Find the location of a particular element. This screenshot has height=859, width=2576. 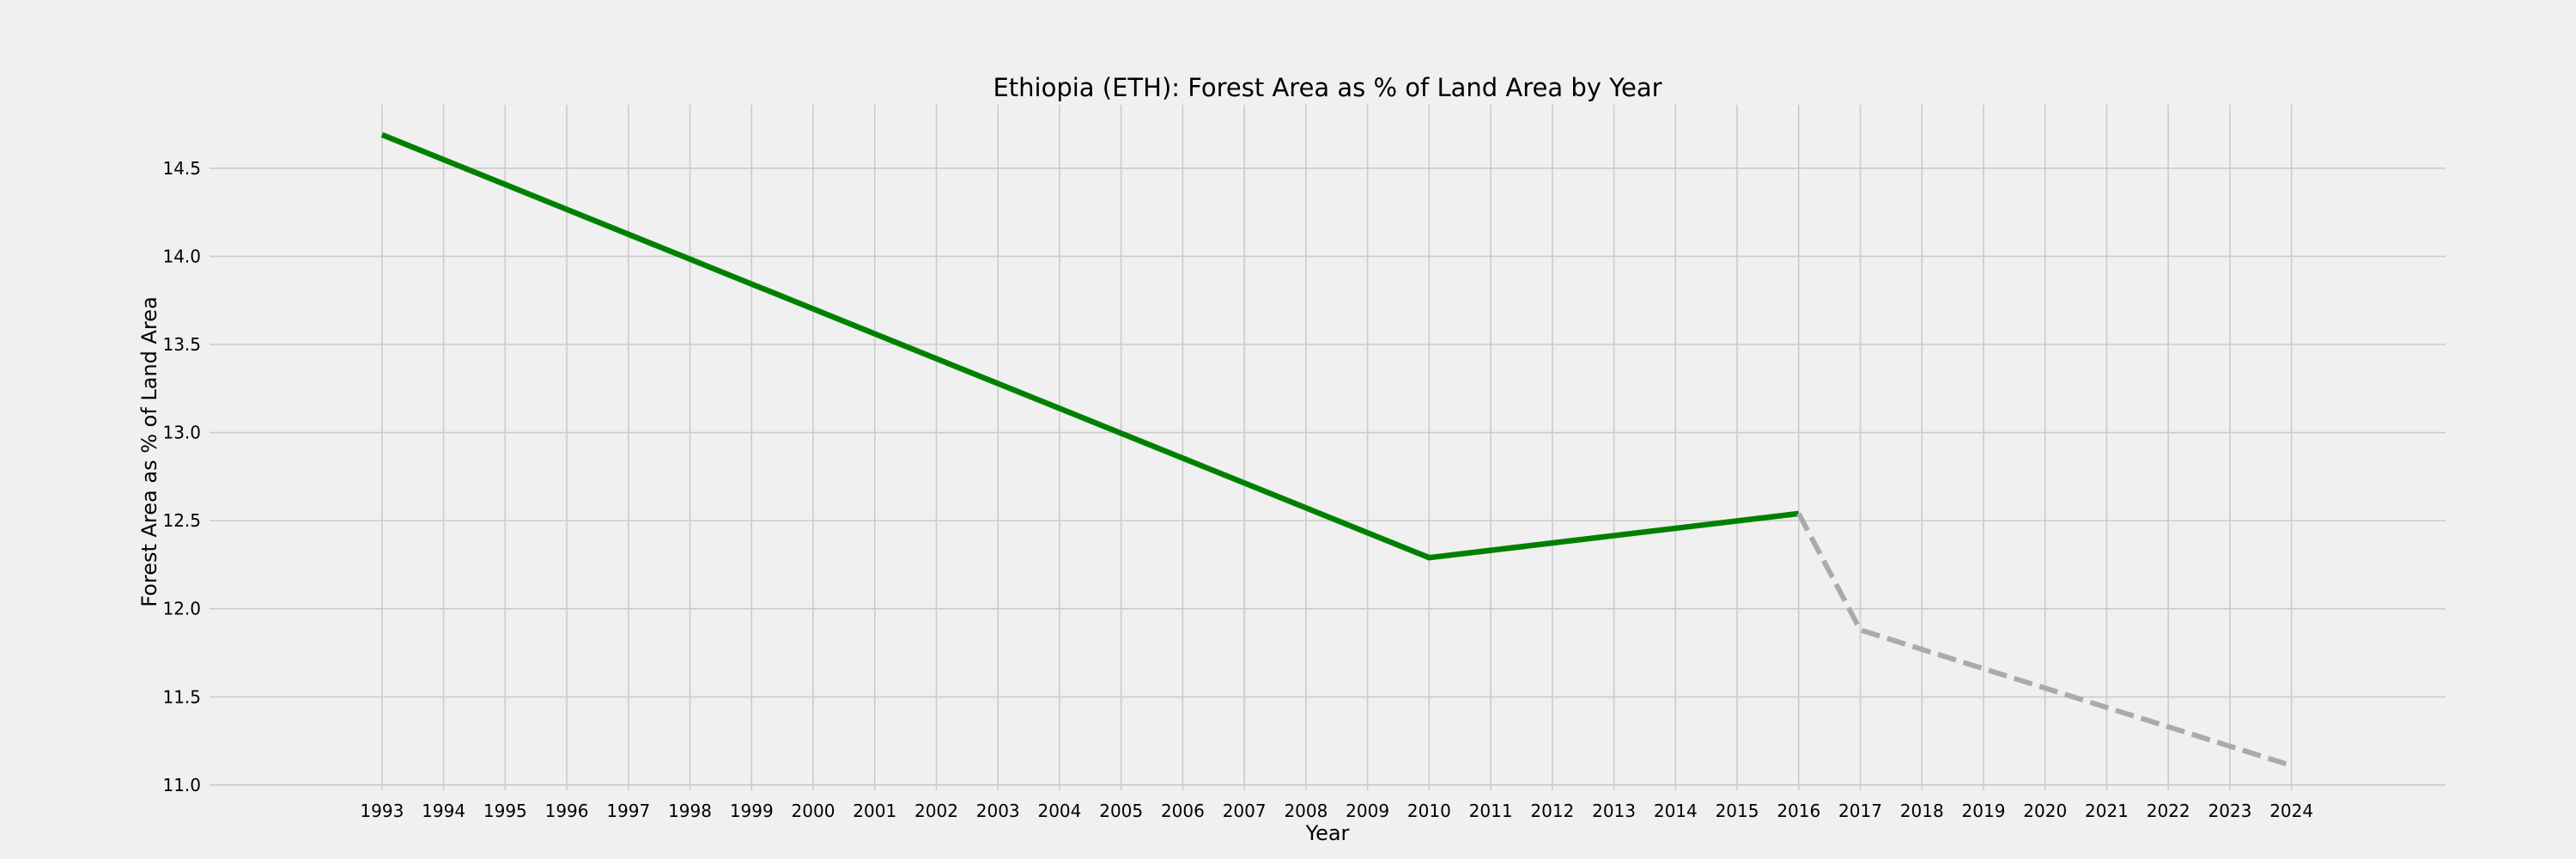

x-tick-label: 1994 is located at coordinates (444, 811).